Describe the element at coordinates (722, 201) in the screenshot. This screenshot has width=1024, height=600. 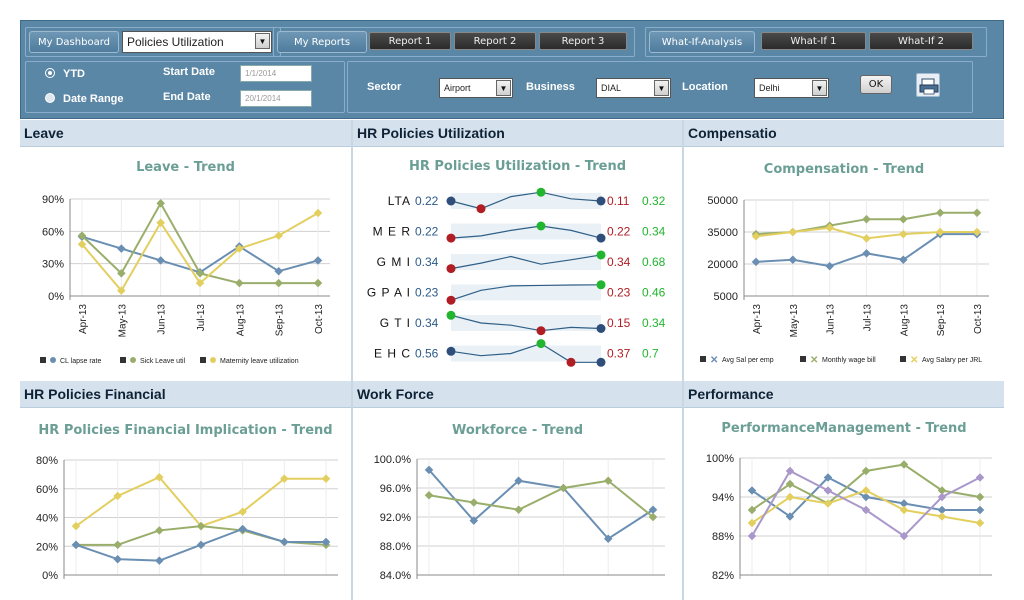
I see `y-tick-label: 50000` at that location.